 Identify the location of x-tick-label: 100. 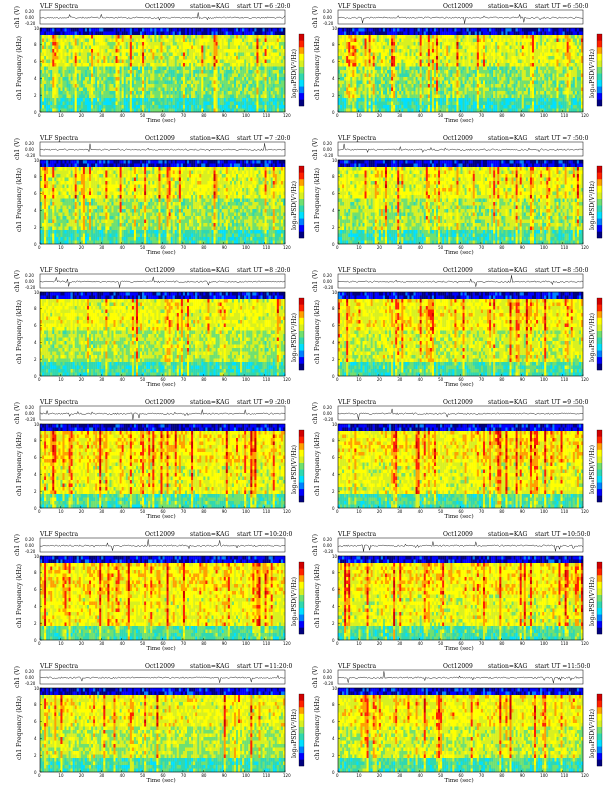
(246, 115).